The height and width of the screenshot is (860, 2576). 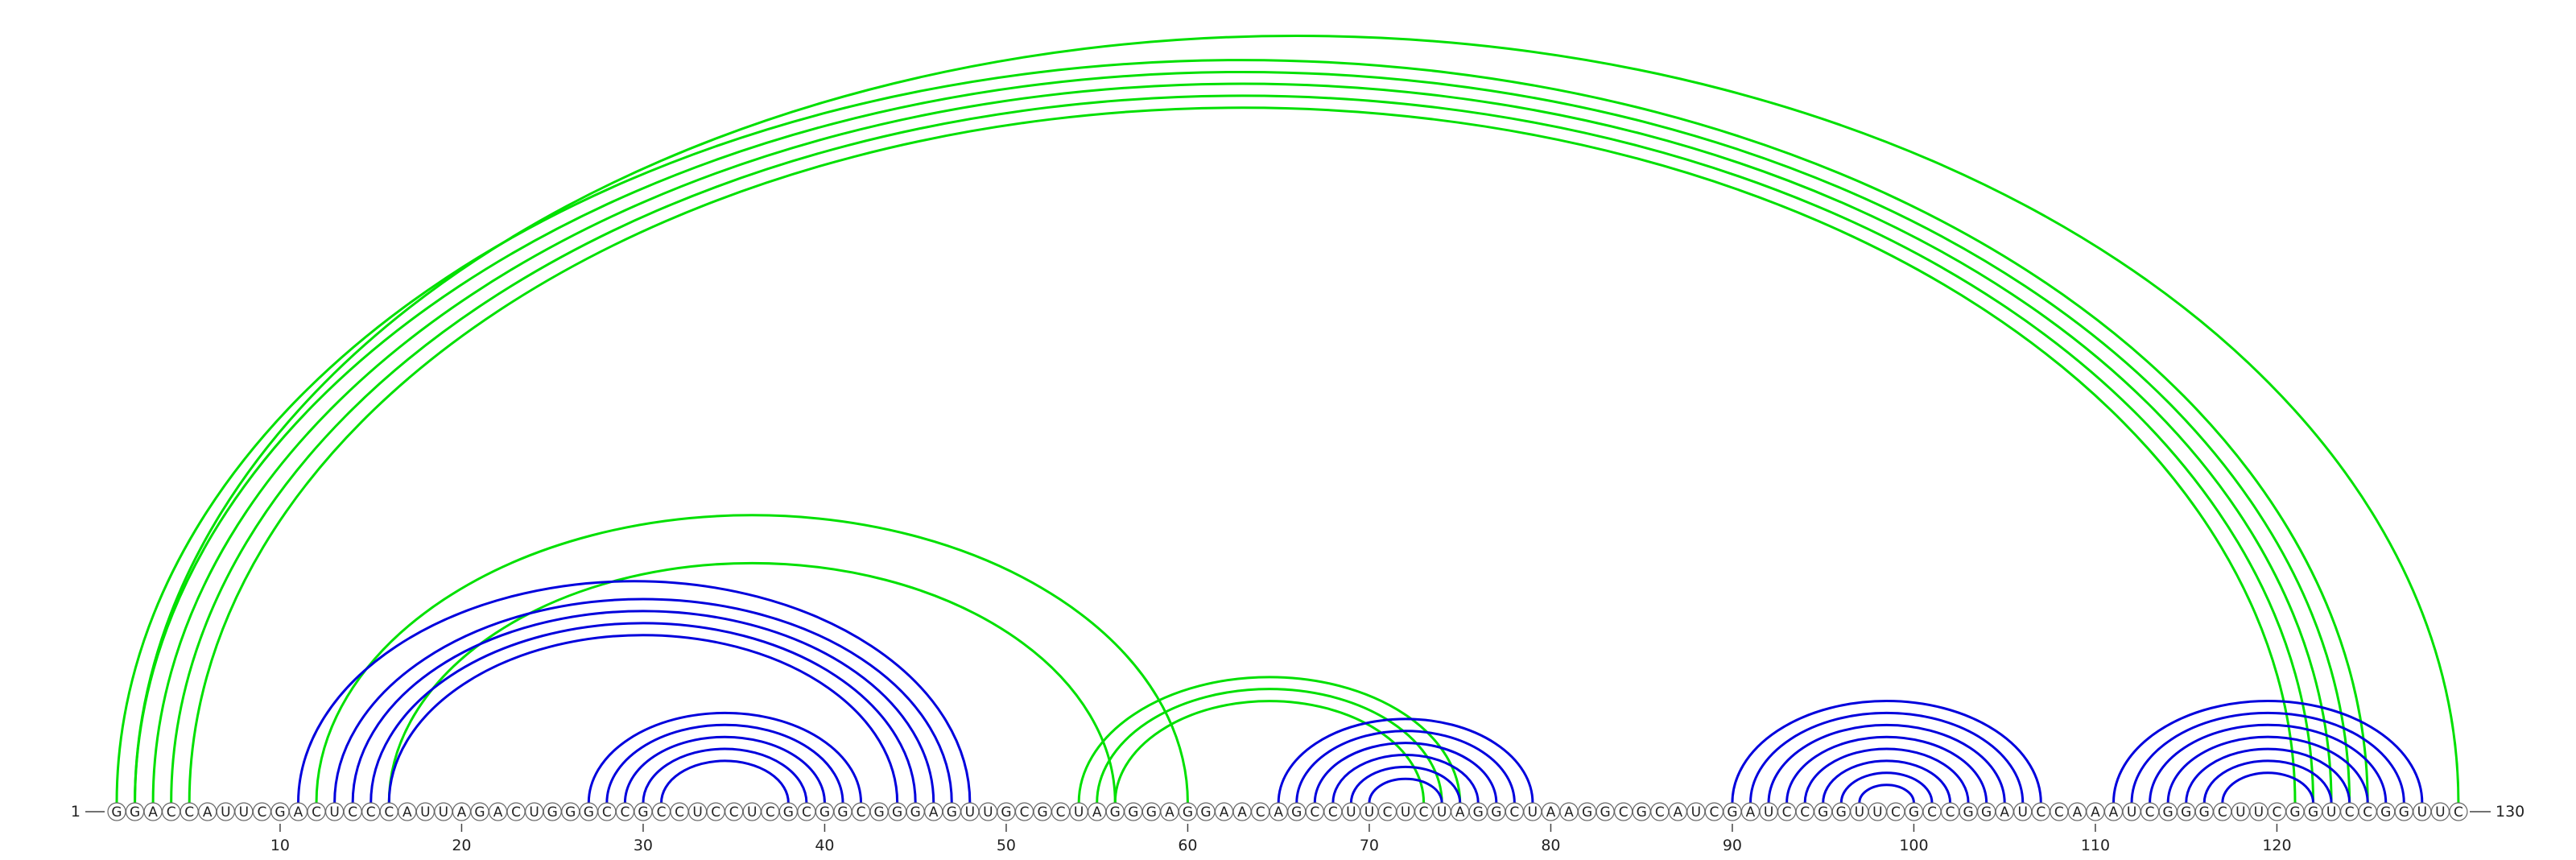 What do you see at coordinates (2276, 845) in the screenshot?
I see `tick-label: 120` at bounding box center [2276, 845].